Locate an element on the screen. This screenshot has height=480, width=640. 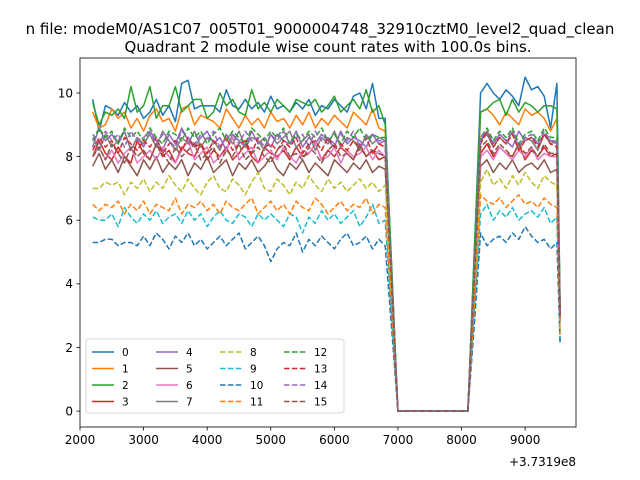
x-tick-label: 2000 is located at coordinates (80, 440).